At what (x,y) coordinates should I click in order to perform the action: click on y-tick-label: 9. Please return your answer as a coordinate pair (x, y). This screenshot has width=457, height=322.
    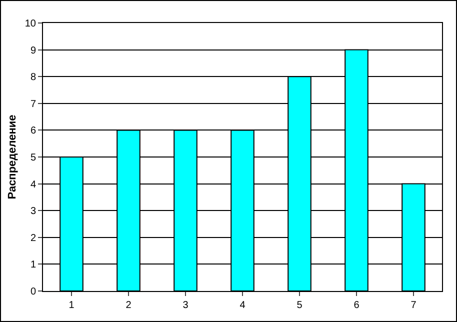
    Looking at the image, I should click on (33, 50).